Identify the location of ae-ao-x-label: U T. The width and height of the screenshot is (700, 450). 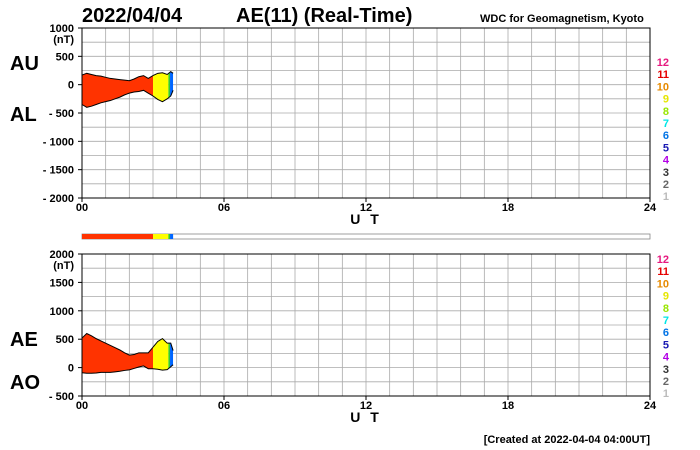
(366, 417).